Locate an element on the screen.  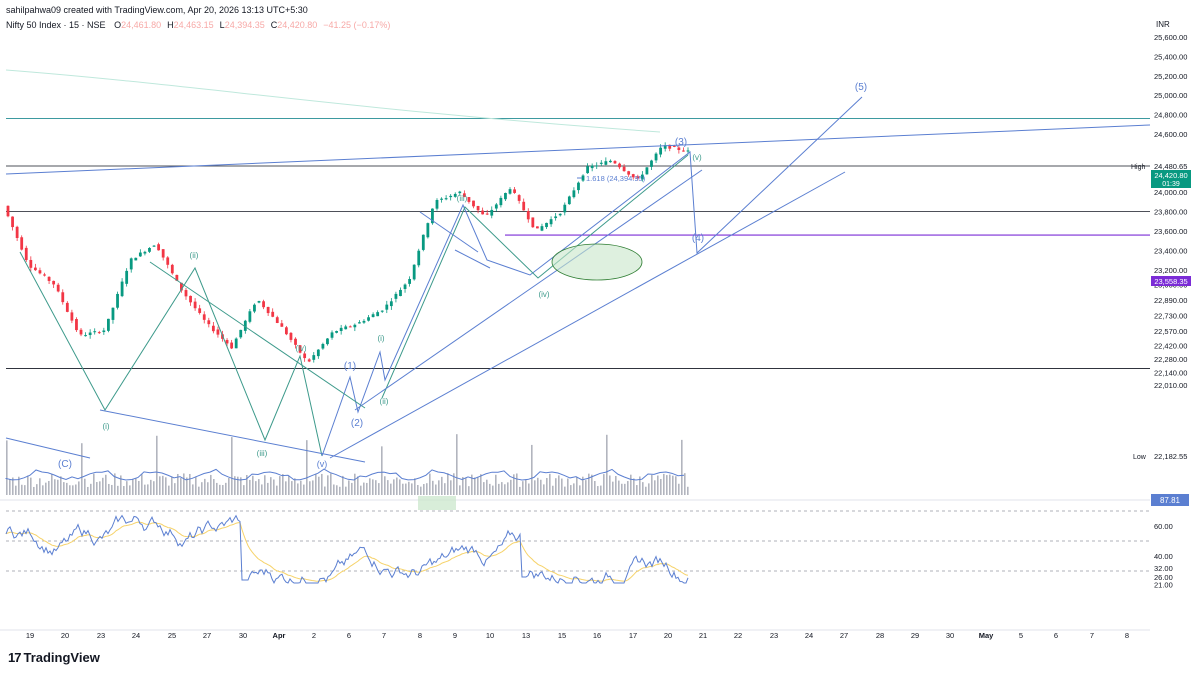
minor-wave-path is located at coordinates (171, 354).